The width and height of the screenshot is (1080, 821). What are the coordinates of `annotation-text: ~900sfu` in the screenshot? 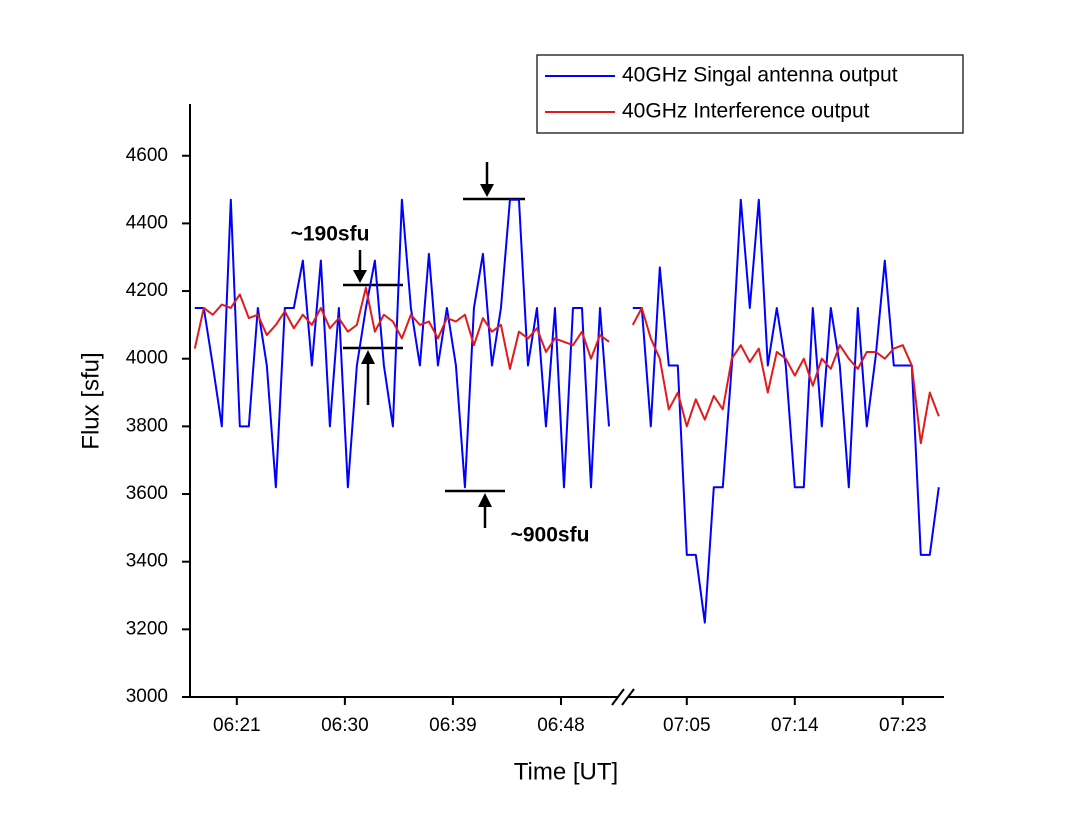 It's located at (550, 535).